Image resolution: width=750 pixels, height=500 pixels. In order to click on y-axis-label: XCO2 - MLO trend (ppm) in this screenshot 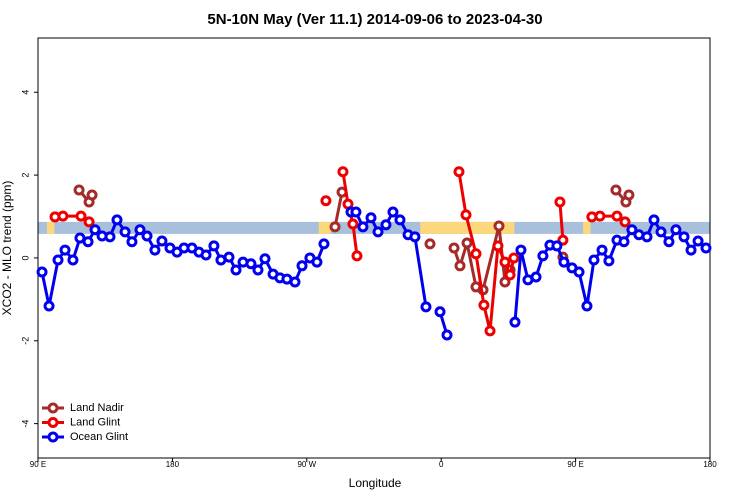, I will do `click(7, 248)`.